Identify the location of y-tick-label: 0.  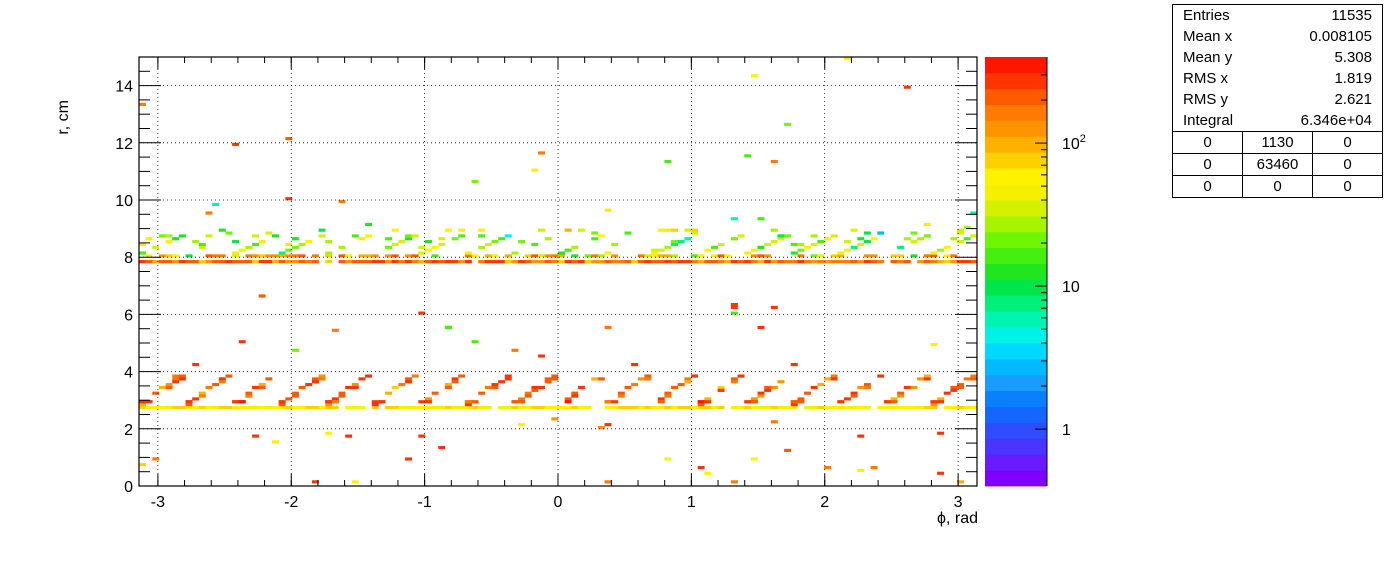
(128, 487).